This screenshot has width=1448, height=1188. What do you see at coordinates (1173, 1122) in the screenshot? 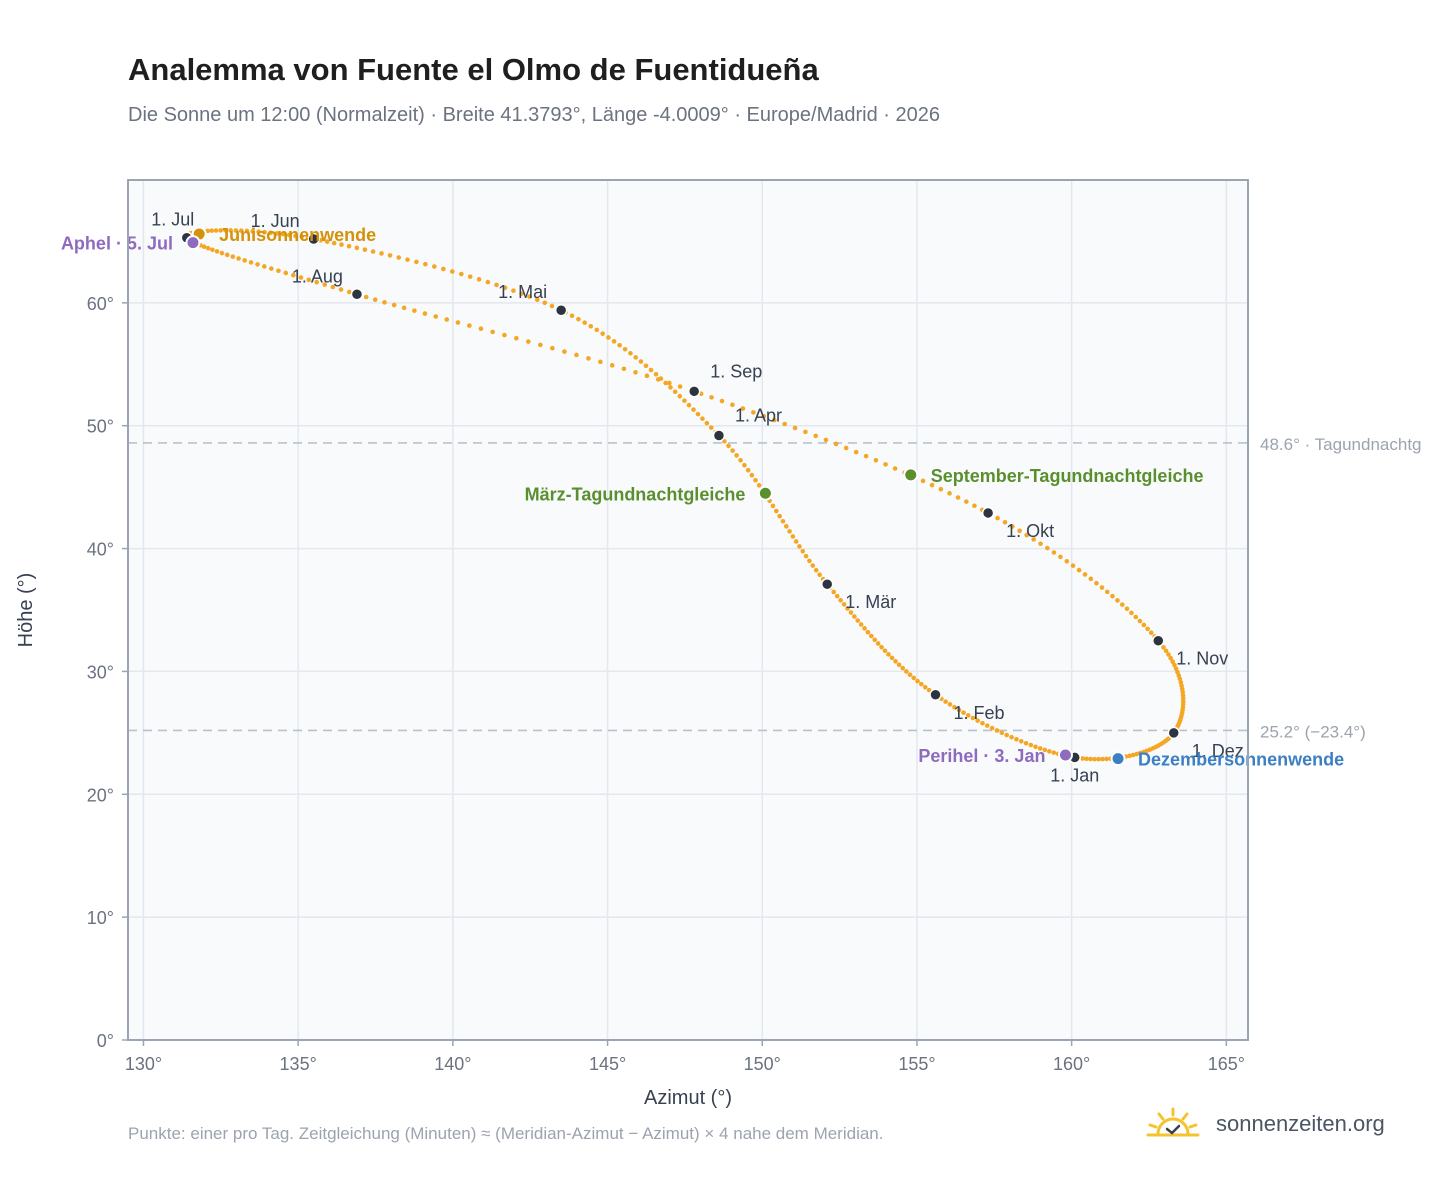
I see `sun-check-logo-icon` at bounding box center [1173, 1122].